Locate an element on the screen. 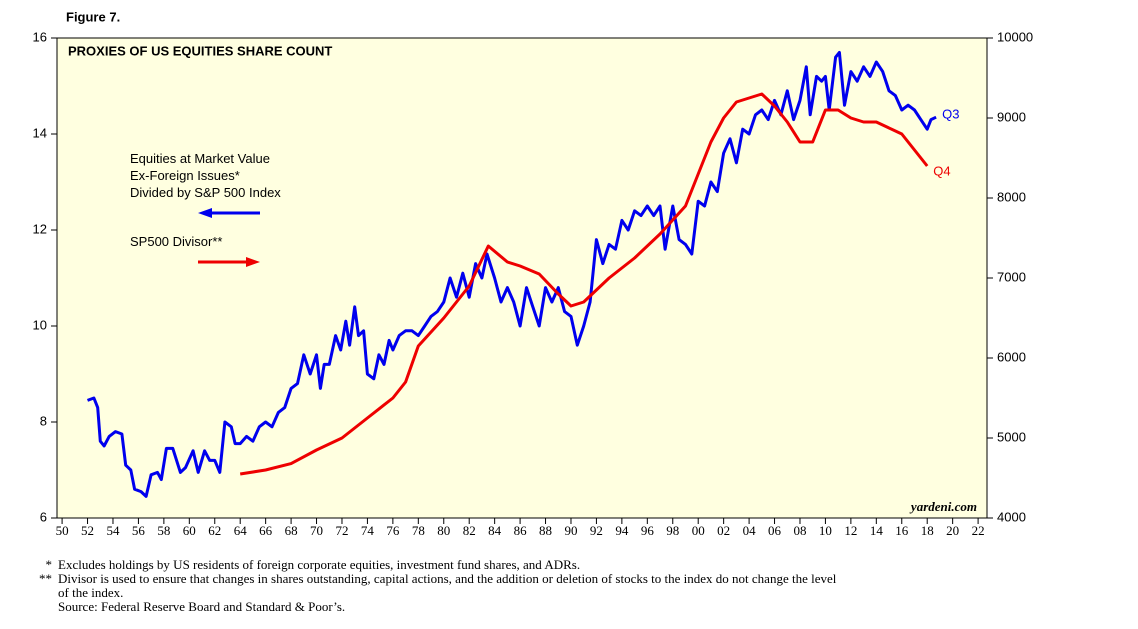 The width and height of the screenshot is (1138, 629). x-tick-label: 98 is located at coordinates (672, 530).